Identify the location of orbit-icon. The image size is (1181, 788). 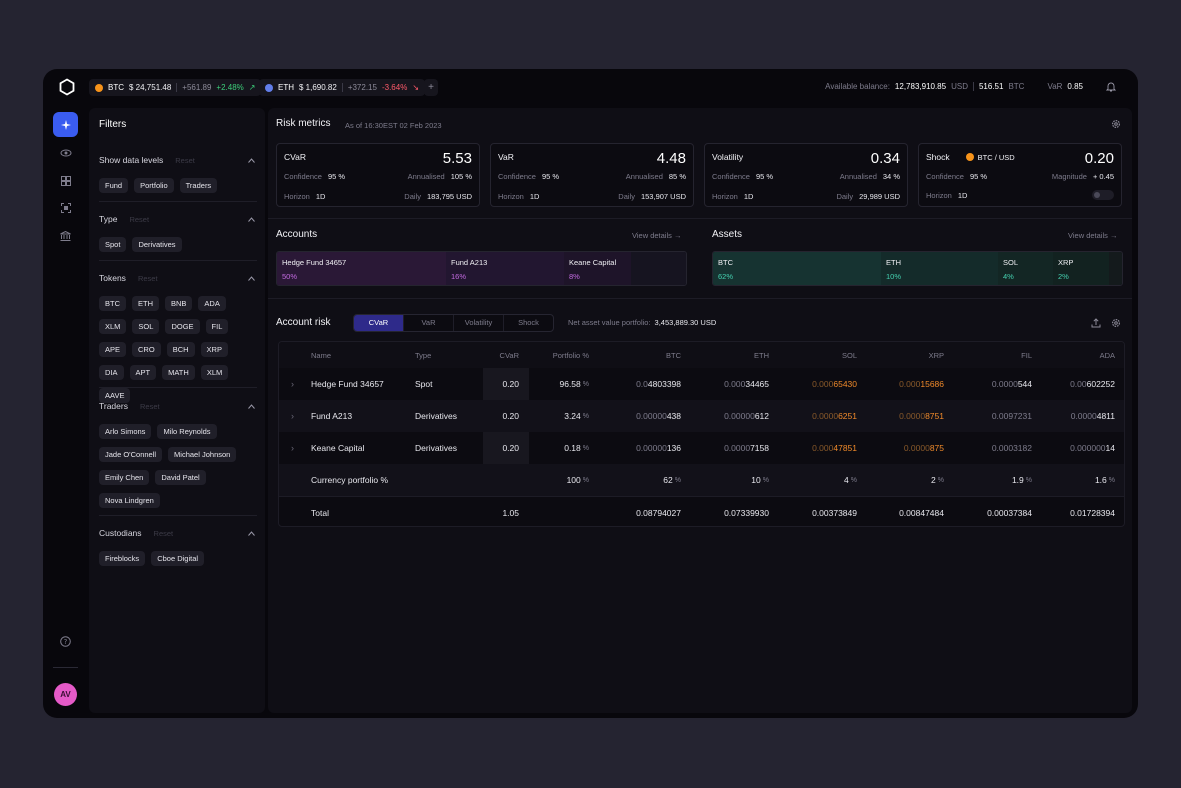
(65, 152).